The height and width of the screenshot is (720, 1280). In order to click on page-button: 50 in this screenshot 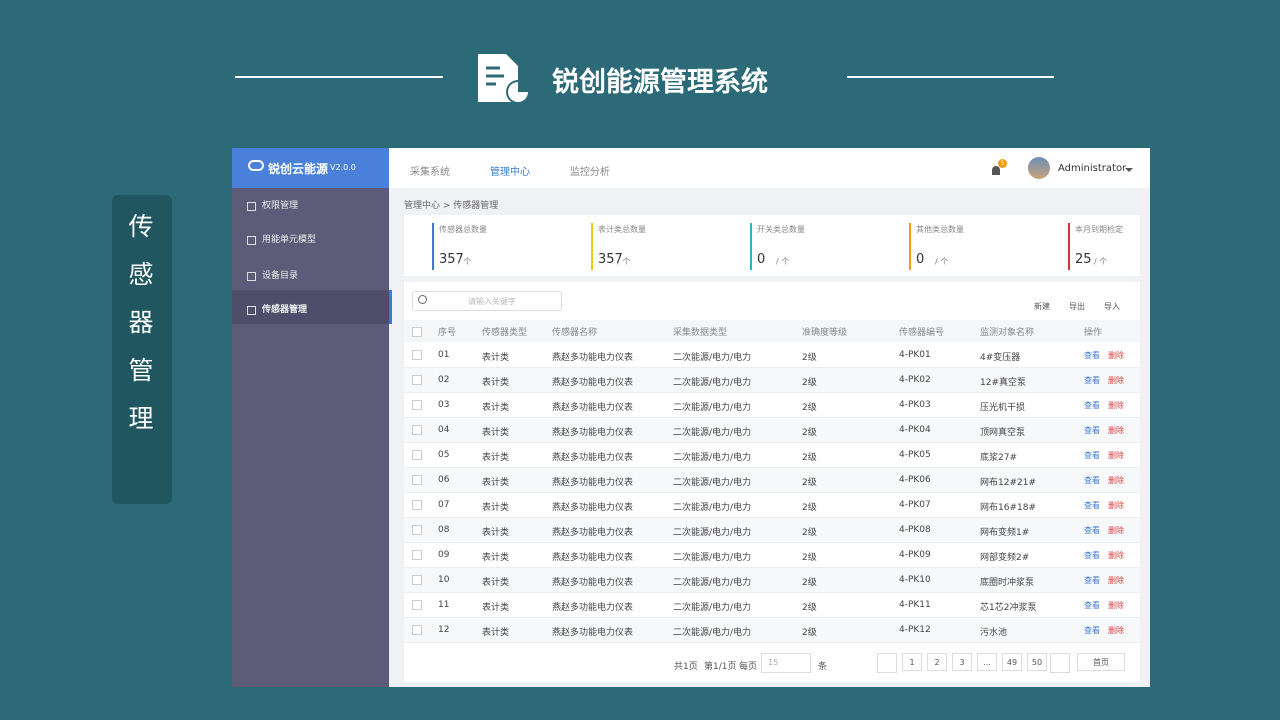, I will do `click(1037, 662)`.